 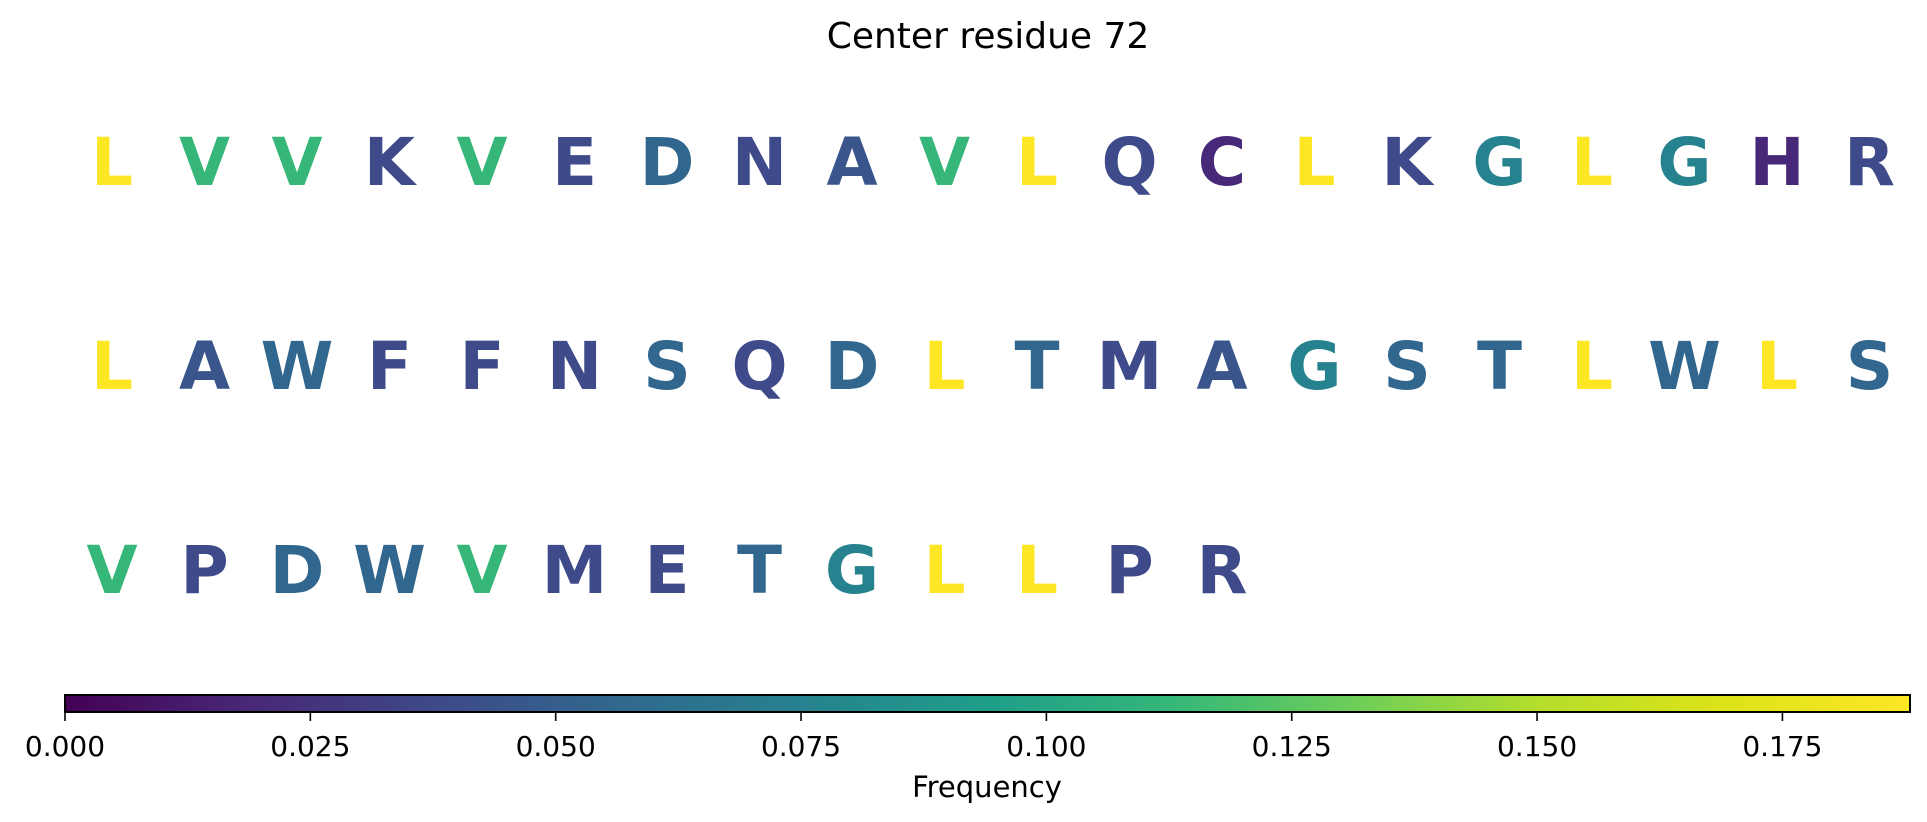 I want to click on residue-1-20: R, so click(x=1869, y=162).